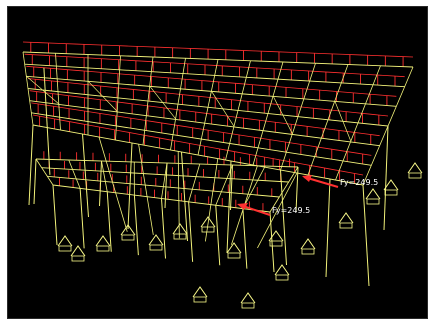 Image resolution: width=437 pixels, height=322 pixels. Describe the element at coordinates (291, 210) in the screenshot. I see `force-label-2: Fy=249.5` at that location.